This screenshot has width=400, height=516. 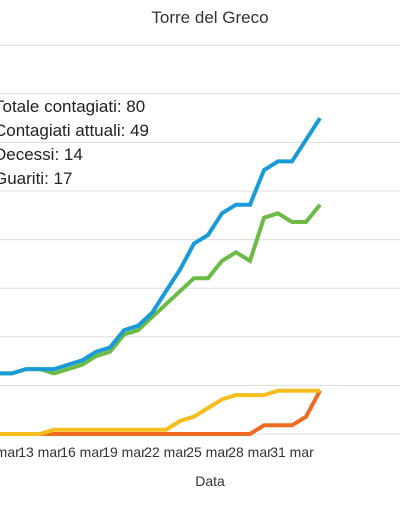 I want to click on x-tick-label: 25 mar, so click(x=208, y=452).